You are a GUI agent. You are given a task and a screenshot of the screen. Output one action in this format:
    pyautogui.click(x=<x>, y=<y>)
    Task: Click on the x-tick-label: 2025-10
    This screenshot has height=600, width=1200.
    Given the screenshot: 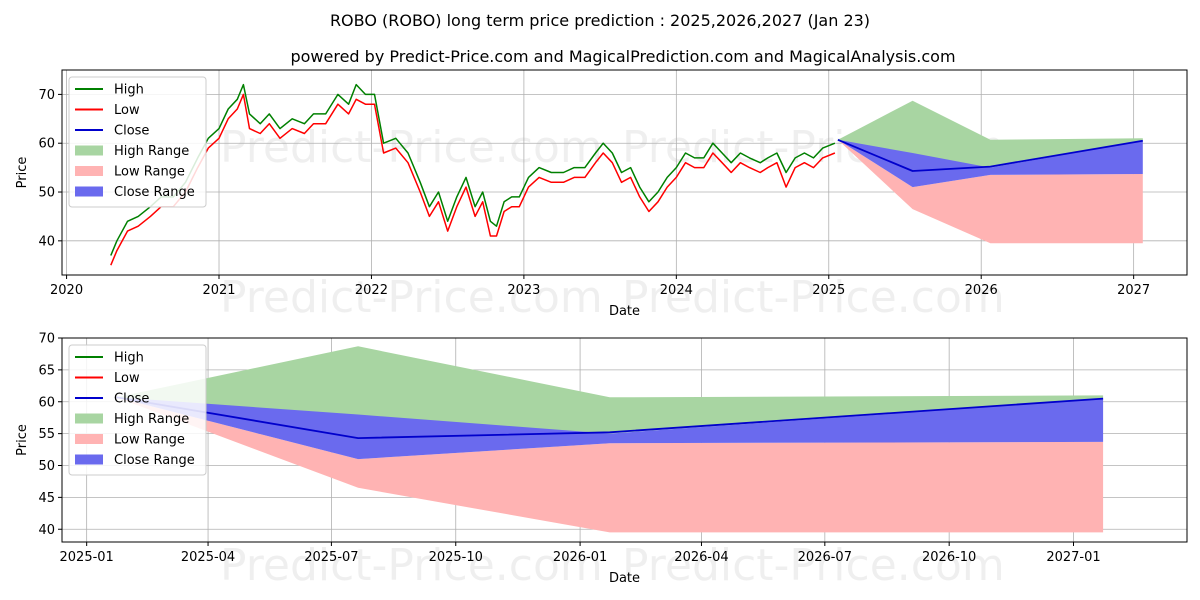 What is the action you would take?
    pyautogui.click(x=456, y=557)
    